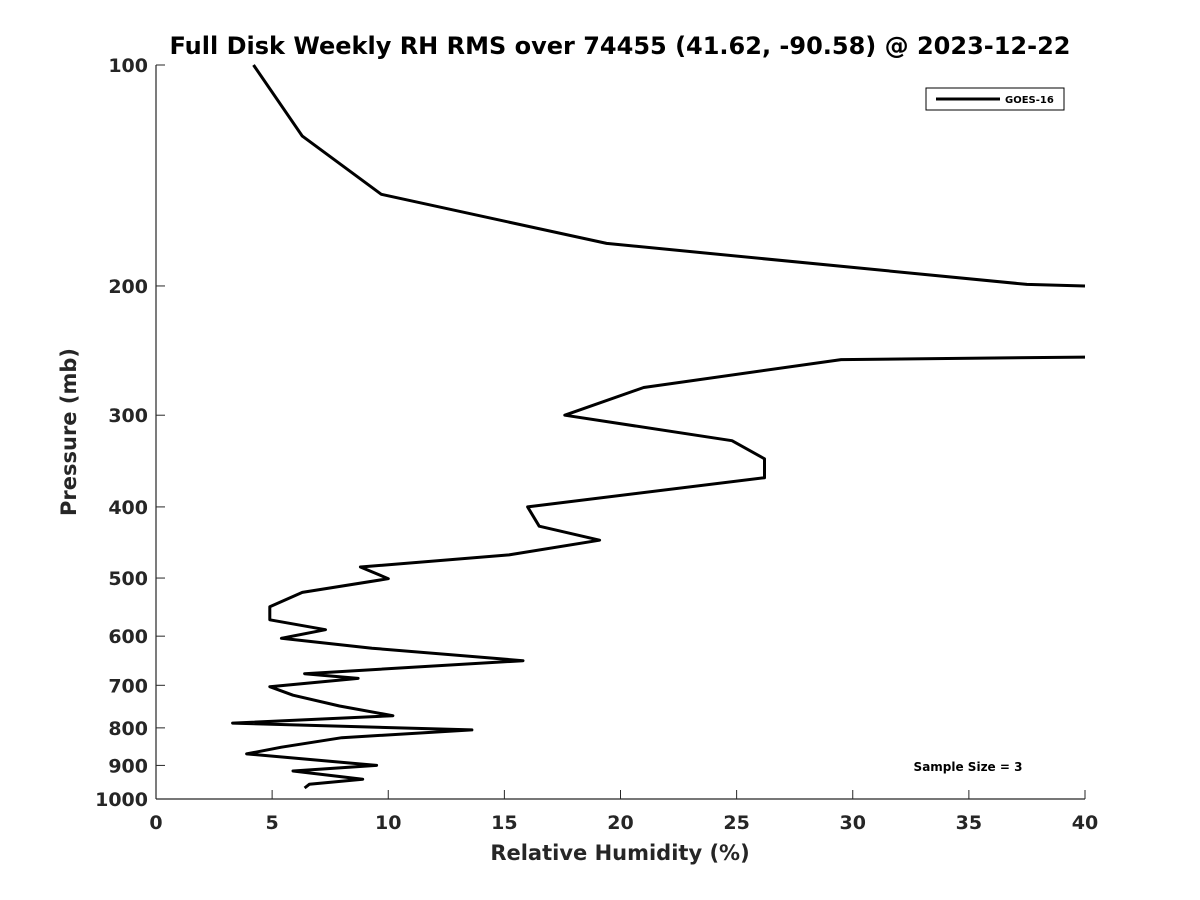 The width and height of the screenshot is (1200, 900). What do you see at coordinates (1029, 100) in the screenshot?
I see `legend-label-goes-16: GOES-16` at bounding box center [1029, 100].